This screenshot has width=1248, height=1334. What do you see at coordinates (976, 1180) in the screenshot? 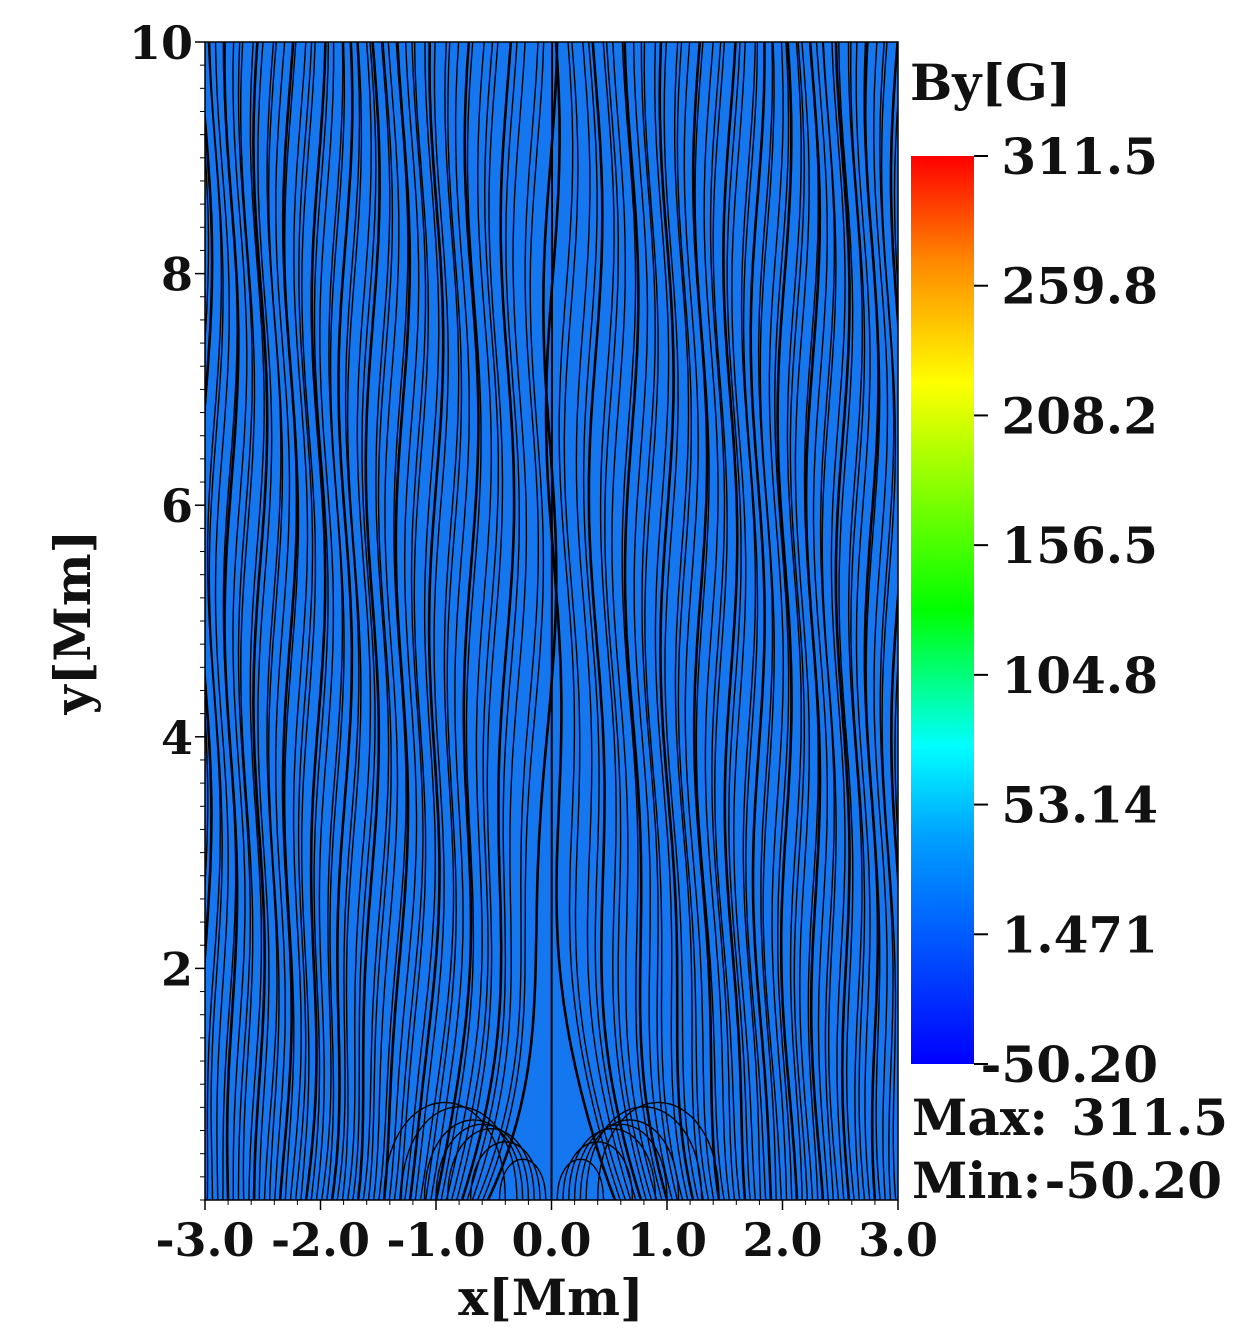
I see `min-label: Min:` at bounding box center [976, 1180].